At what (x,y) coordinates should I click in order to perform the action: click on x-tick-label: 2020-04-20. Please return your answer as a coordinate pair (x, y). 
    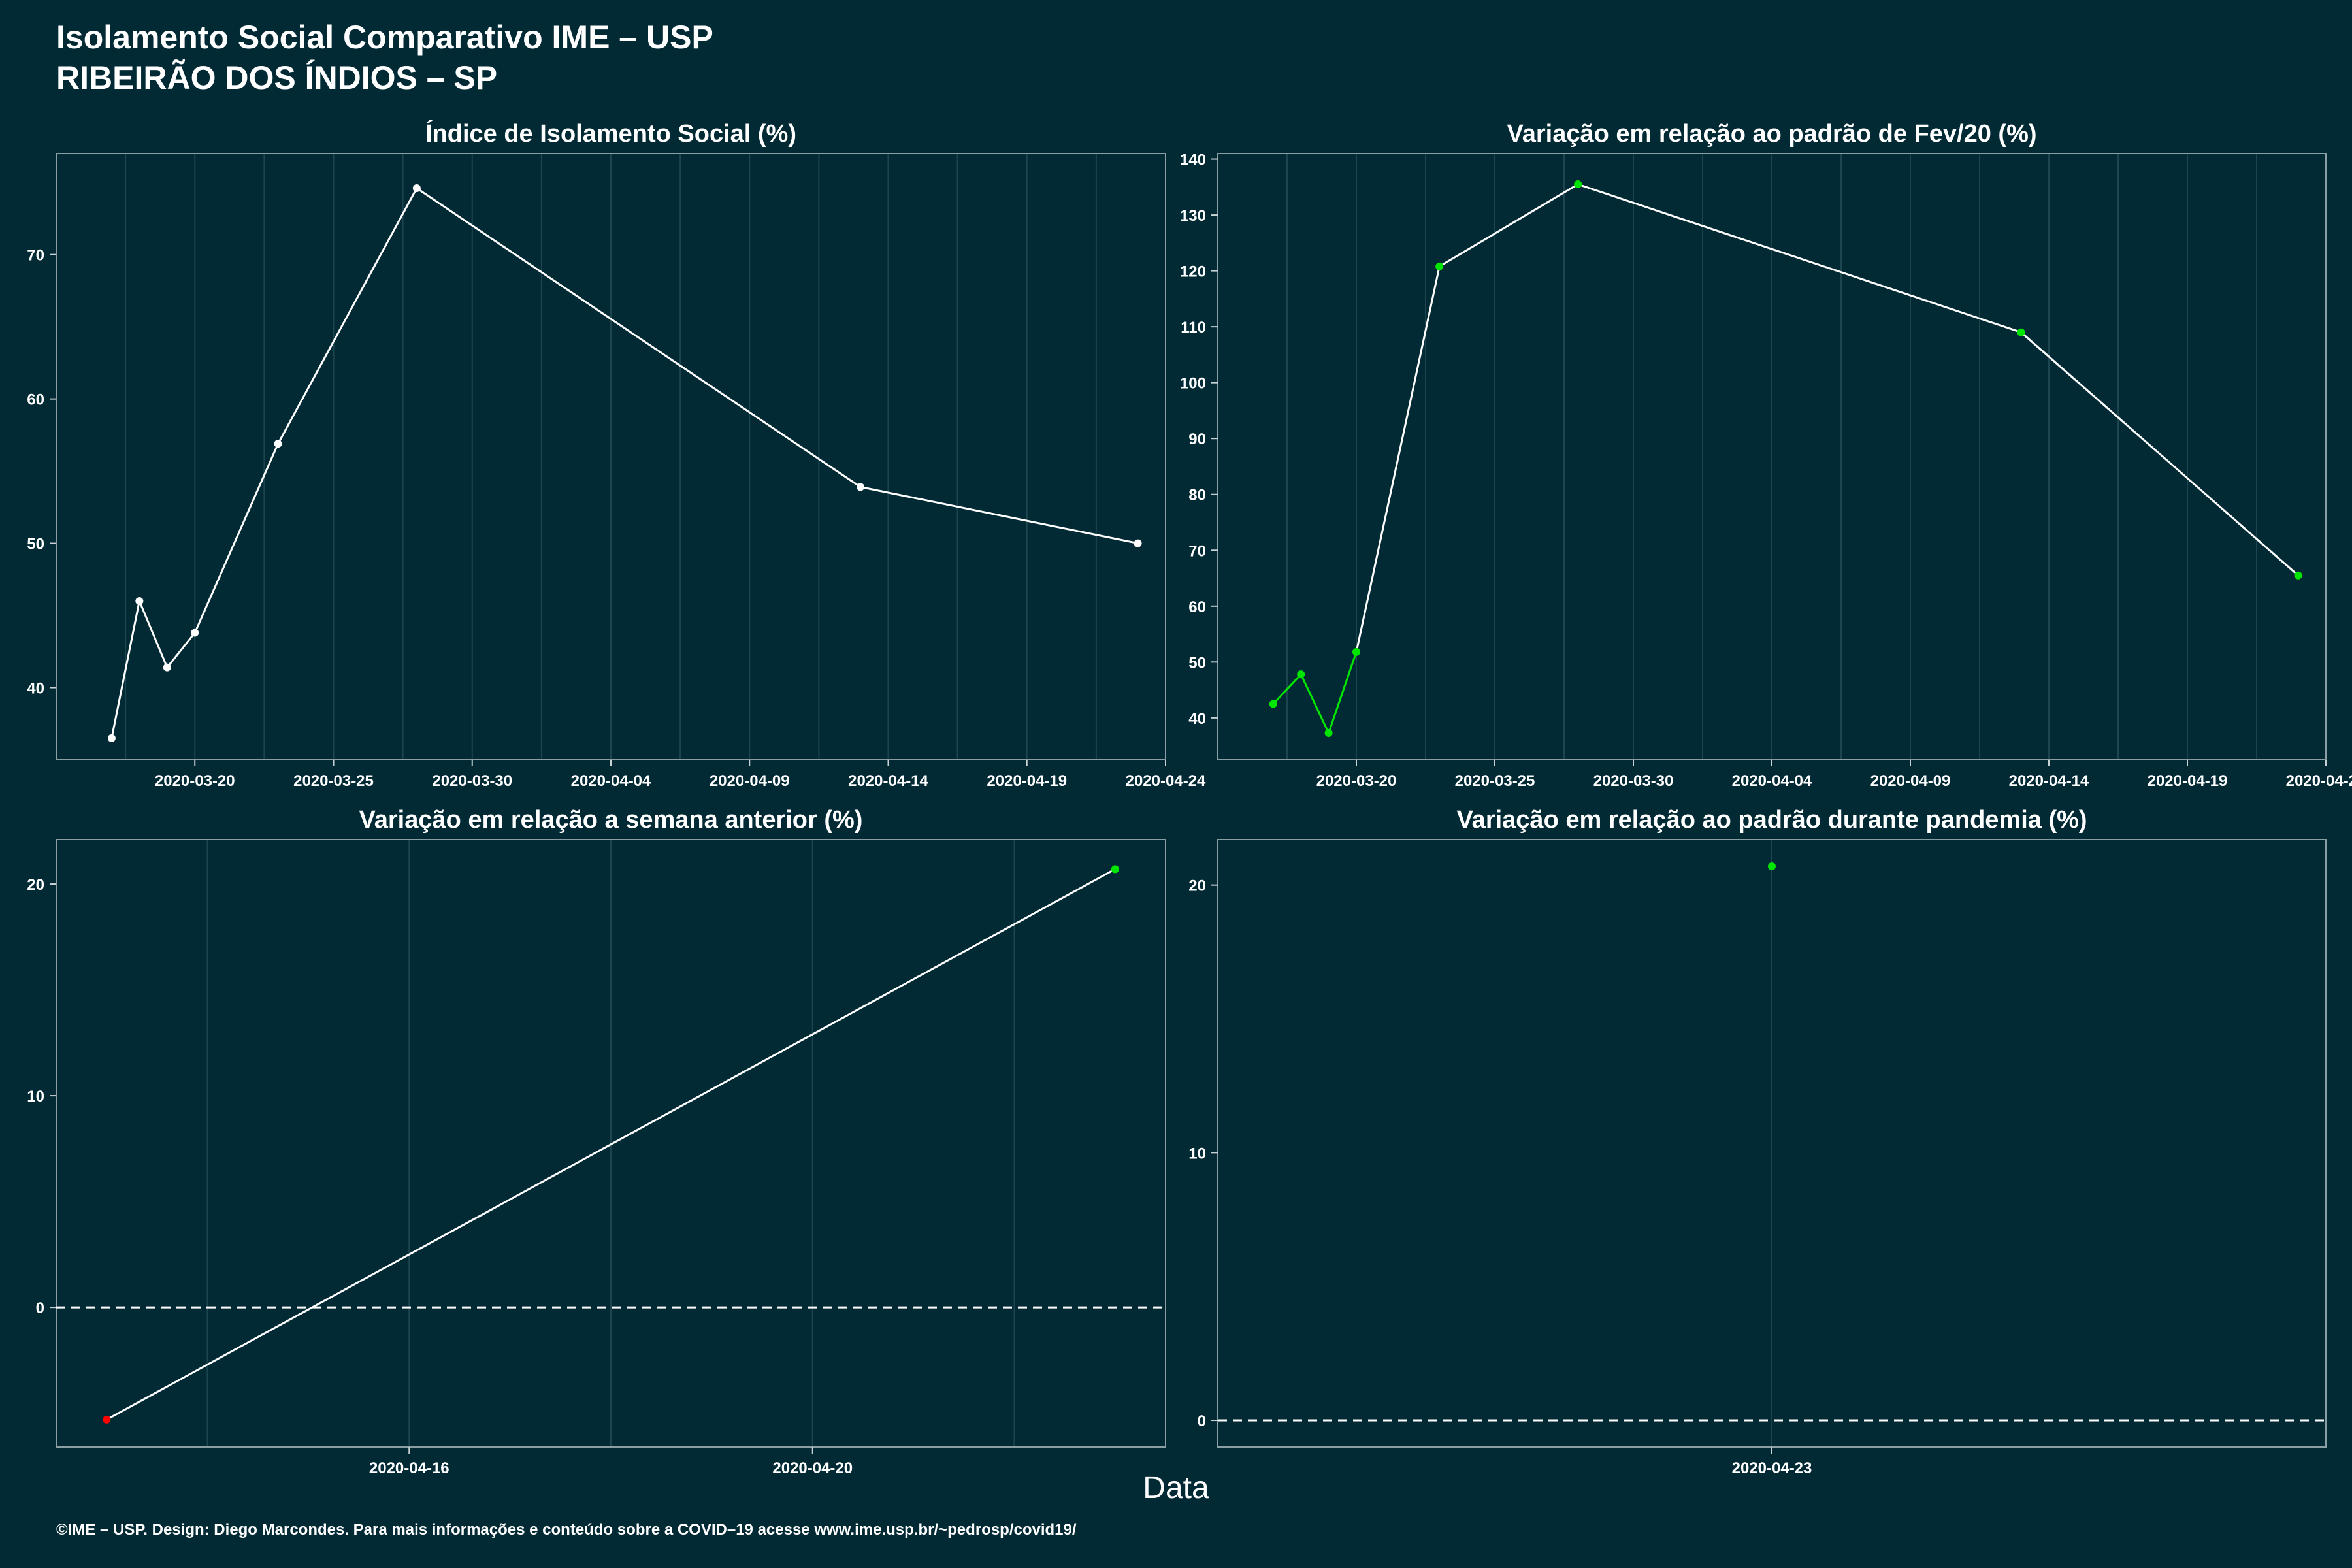
    Looking at the image, I should click on (812, 1468).